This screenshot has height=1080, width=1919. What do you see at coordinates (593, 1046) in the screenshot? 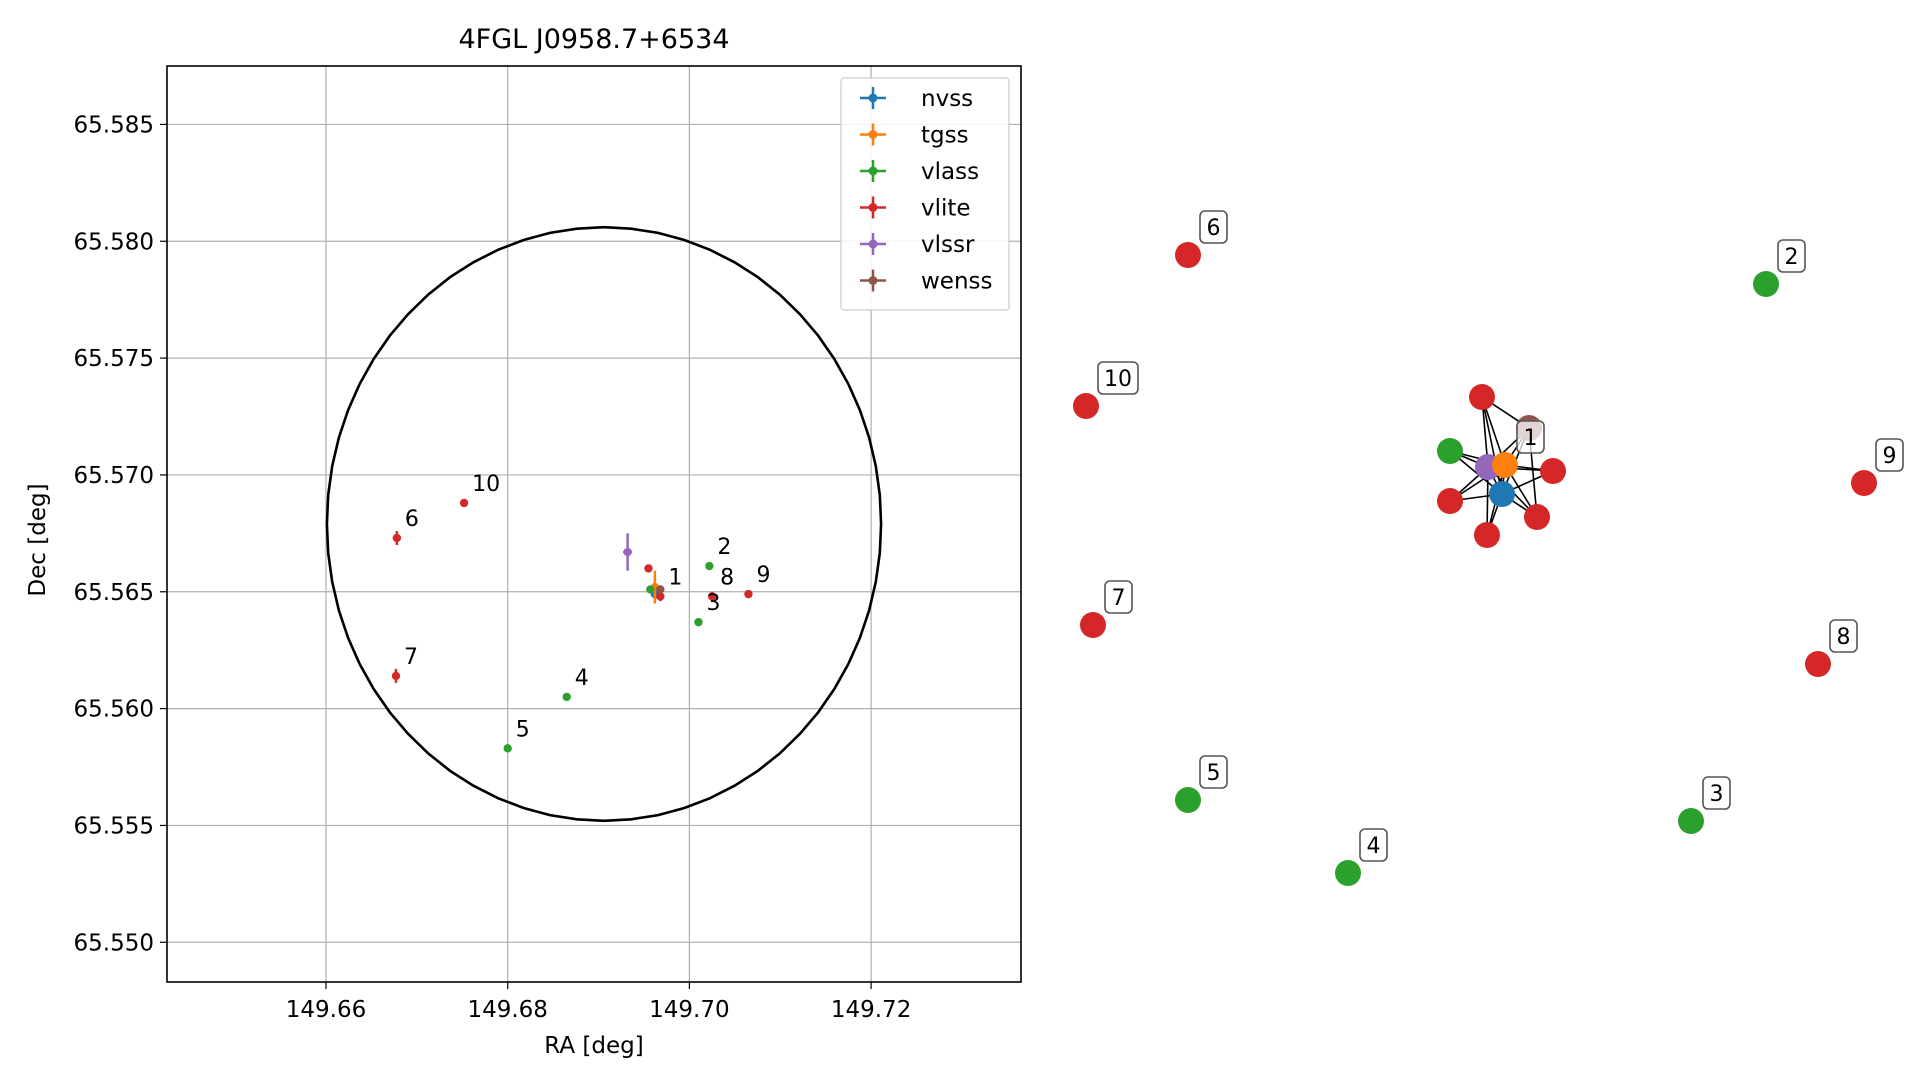
I see `x-axis-label: RA [deg]` at bounding box center [593, 1046].